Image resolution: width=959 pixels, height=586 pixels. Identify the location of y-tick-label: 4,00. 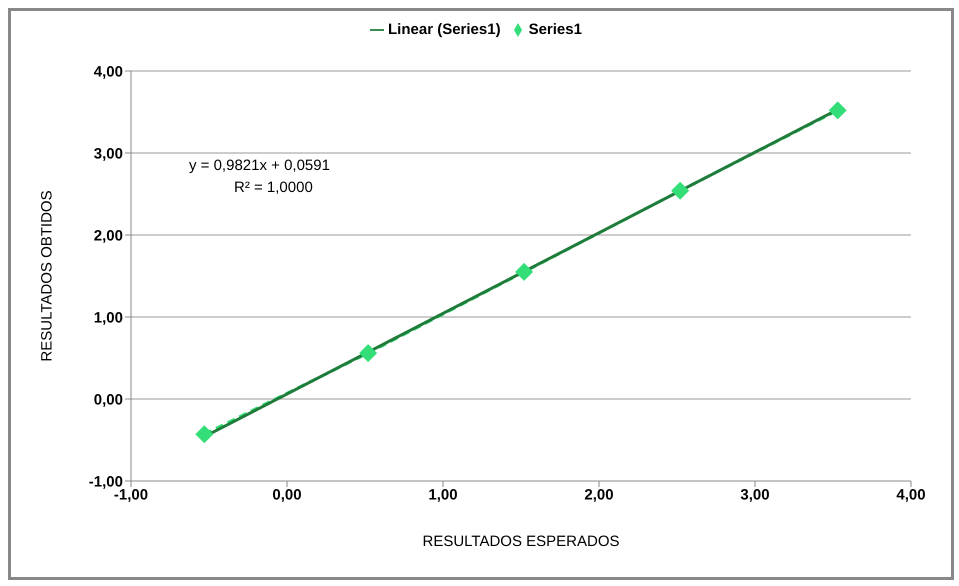
(108, 71).